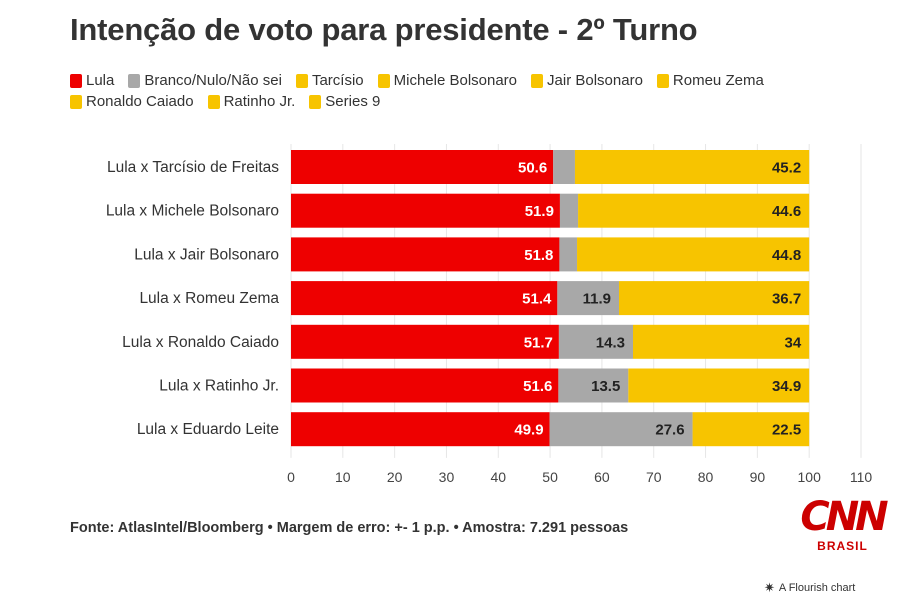 Image resolution: width=900 pixels, height=601 pixels. Describe the element at coordinates (595, 80) in the screenshot. I see `legend-label: Jair Bolsonaro` at that location.